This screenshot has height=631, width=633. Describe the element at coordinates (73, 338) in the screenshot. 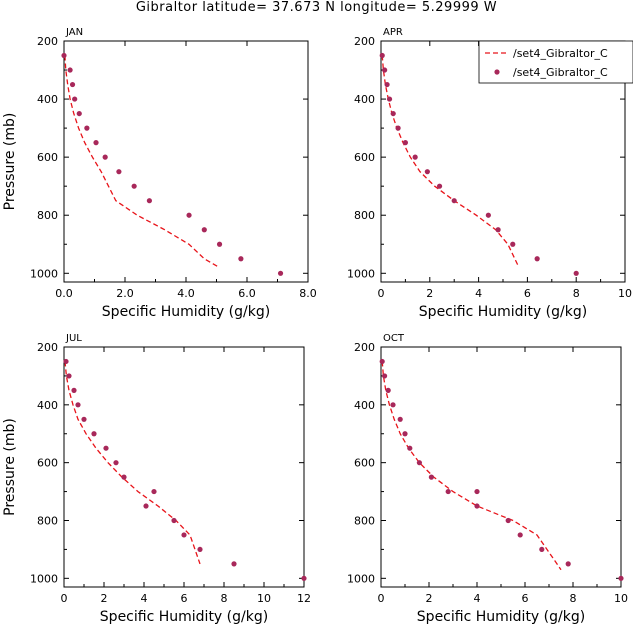

I see `panel-label: JUL` at that location.